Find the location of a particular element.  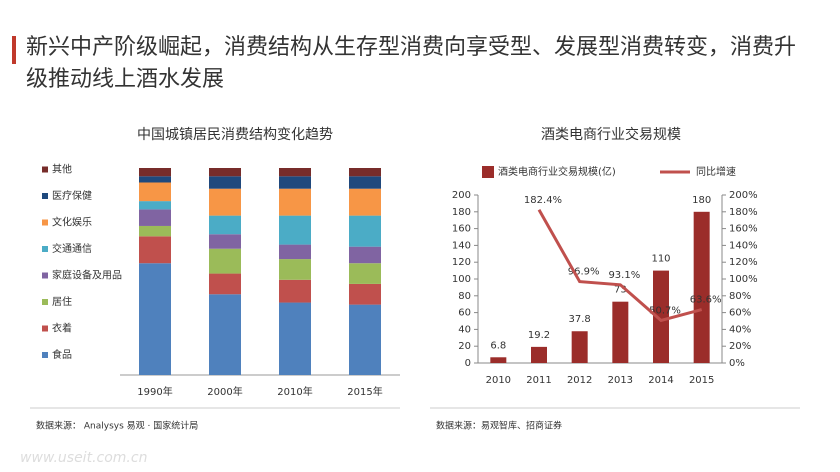

y2-tick-label: 40% is located at coordinates (740, 329).